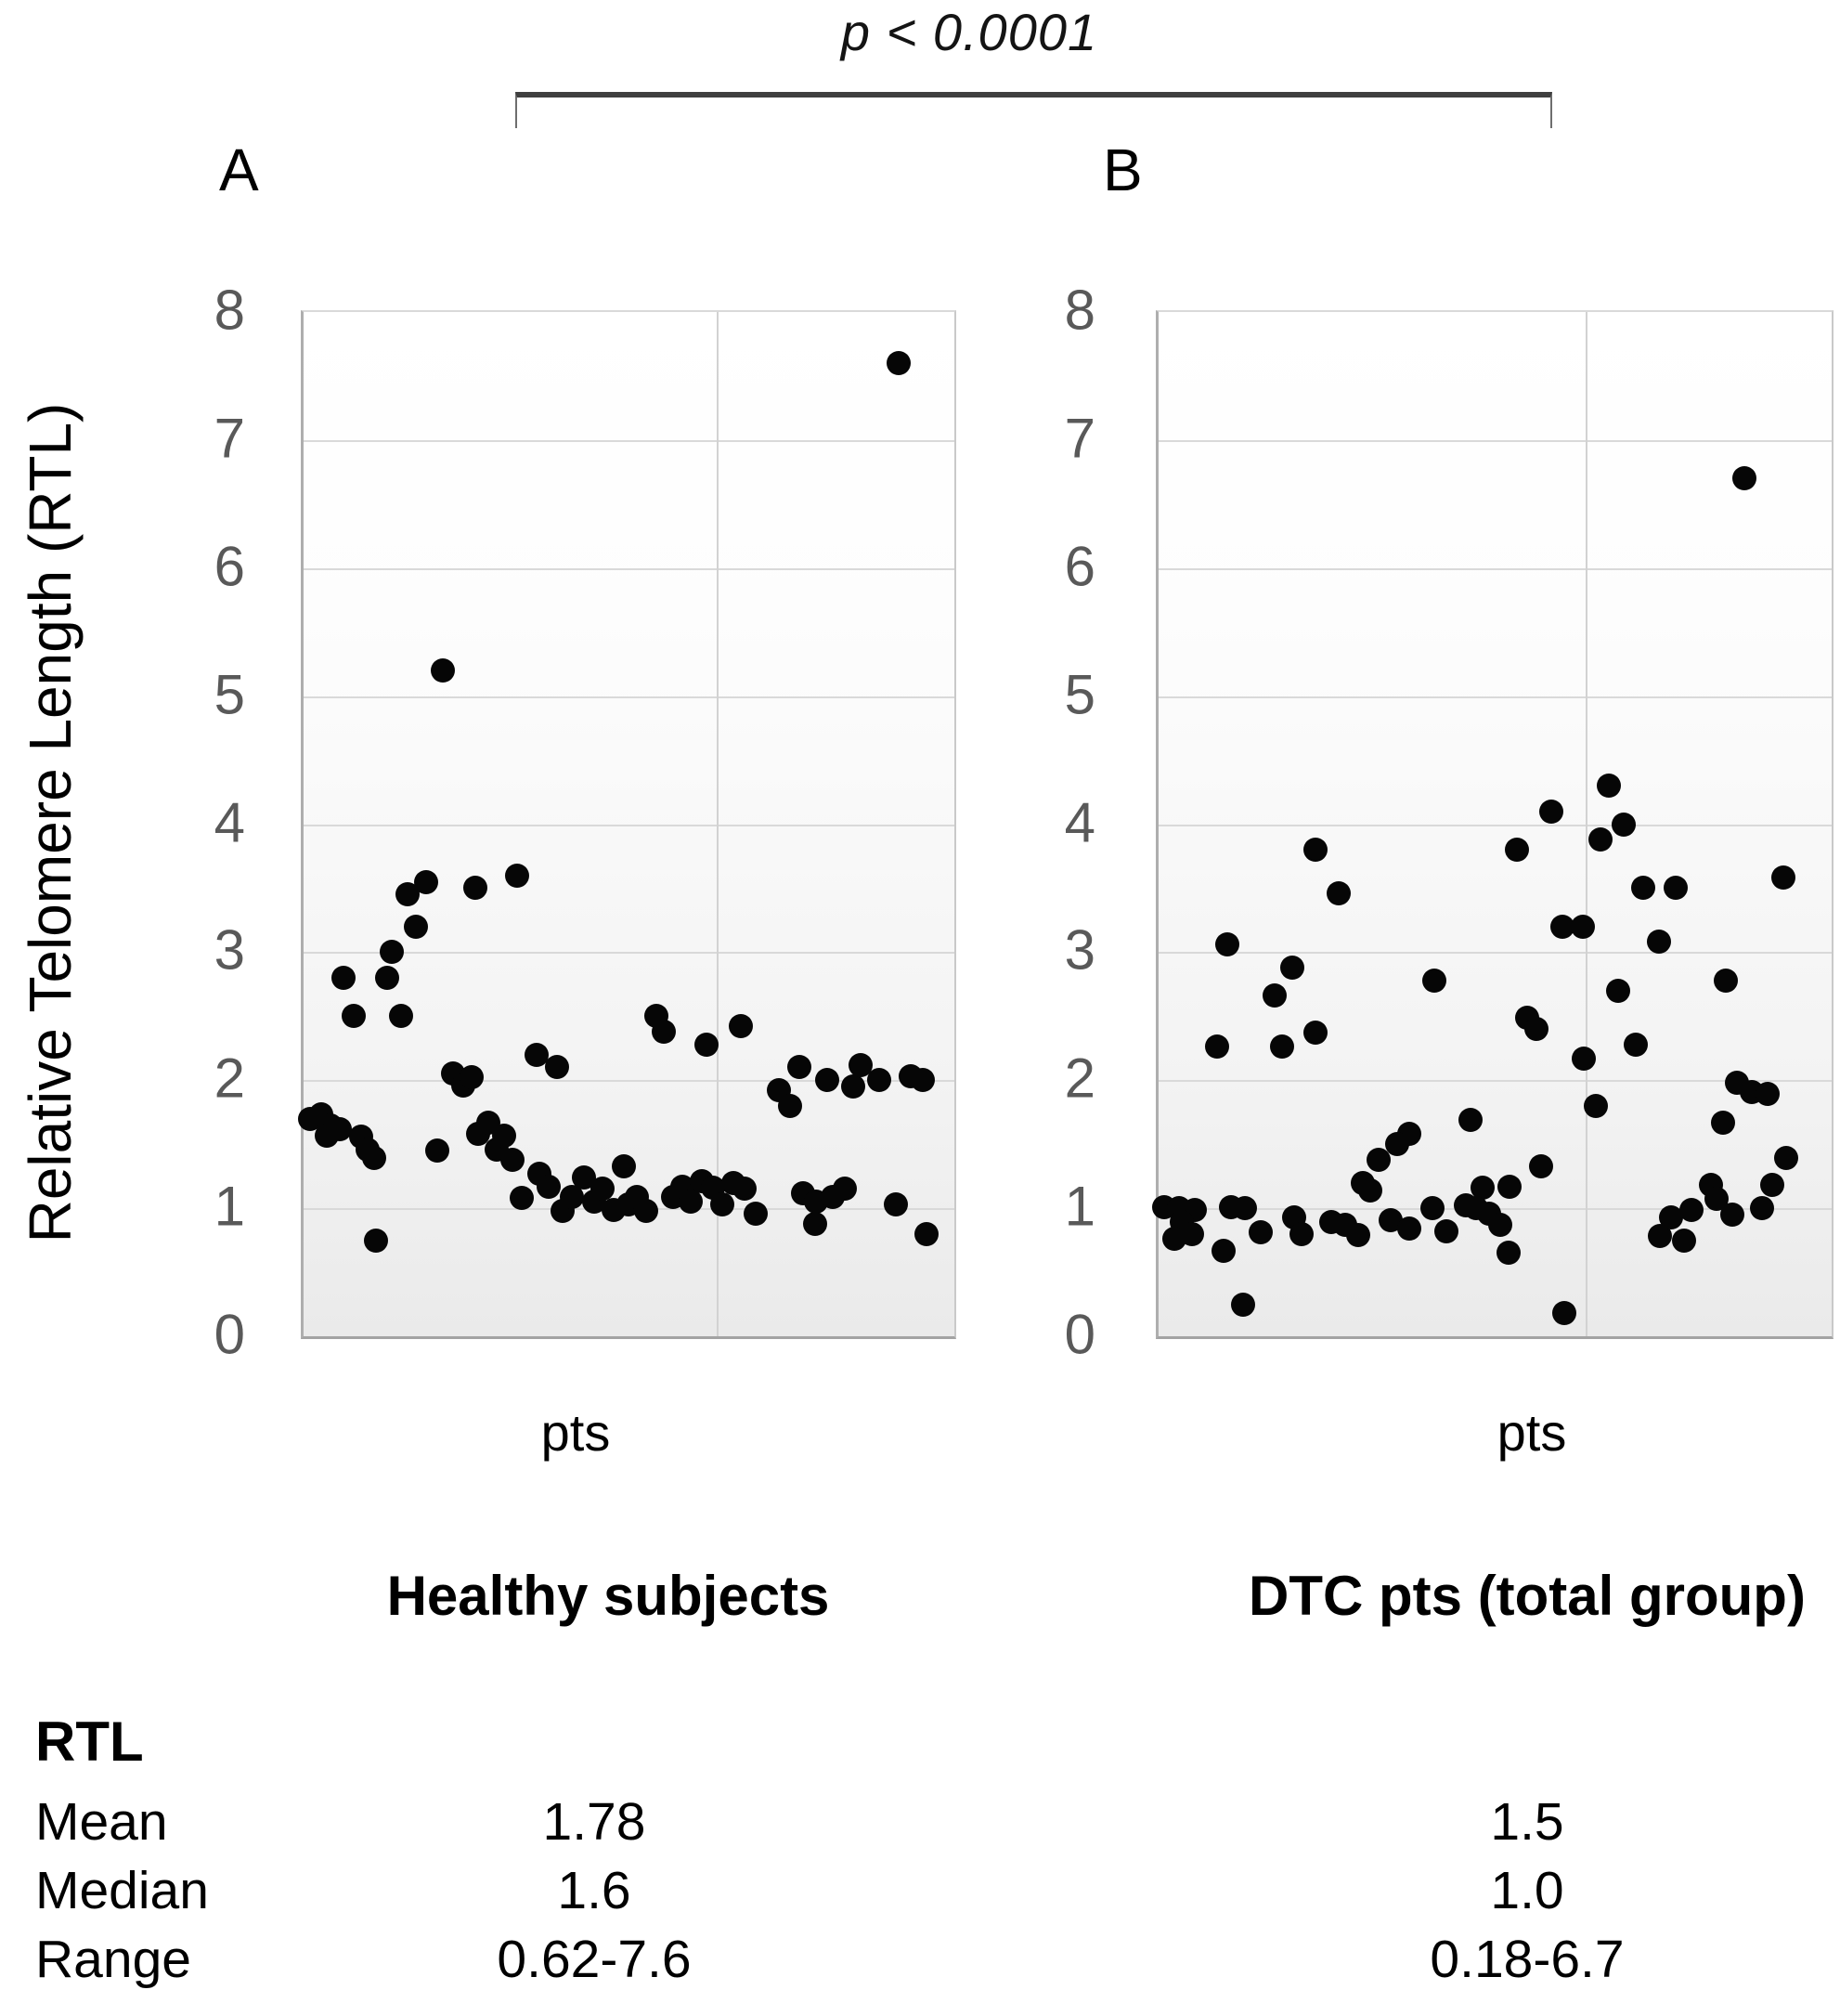  Describe the element at coordinates (195, 823) in the screenshot. I see `y-axis-ticks-a: 8 7 6 5 4 3 2 1 0` at that location.